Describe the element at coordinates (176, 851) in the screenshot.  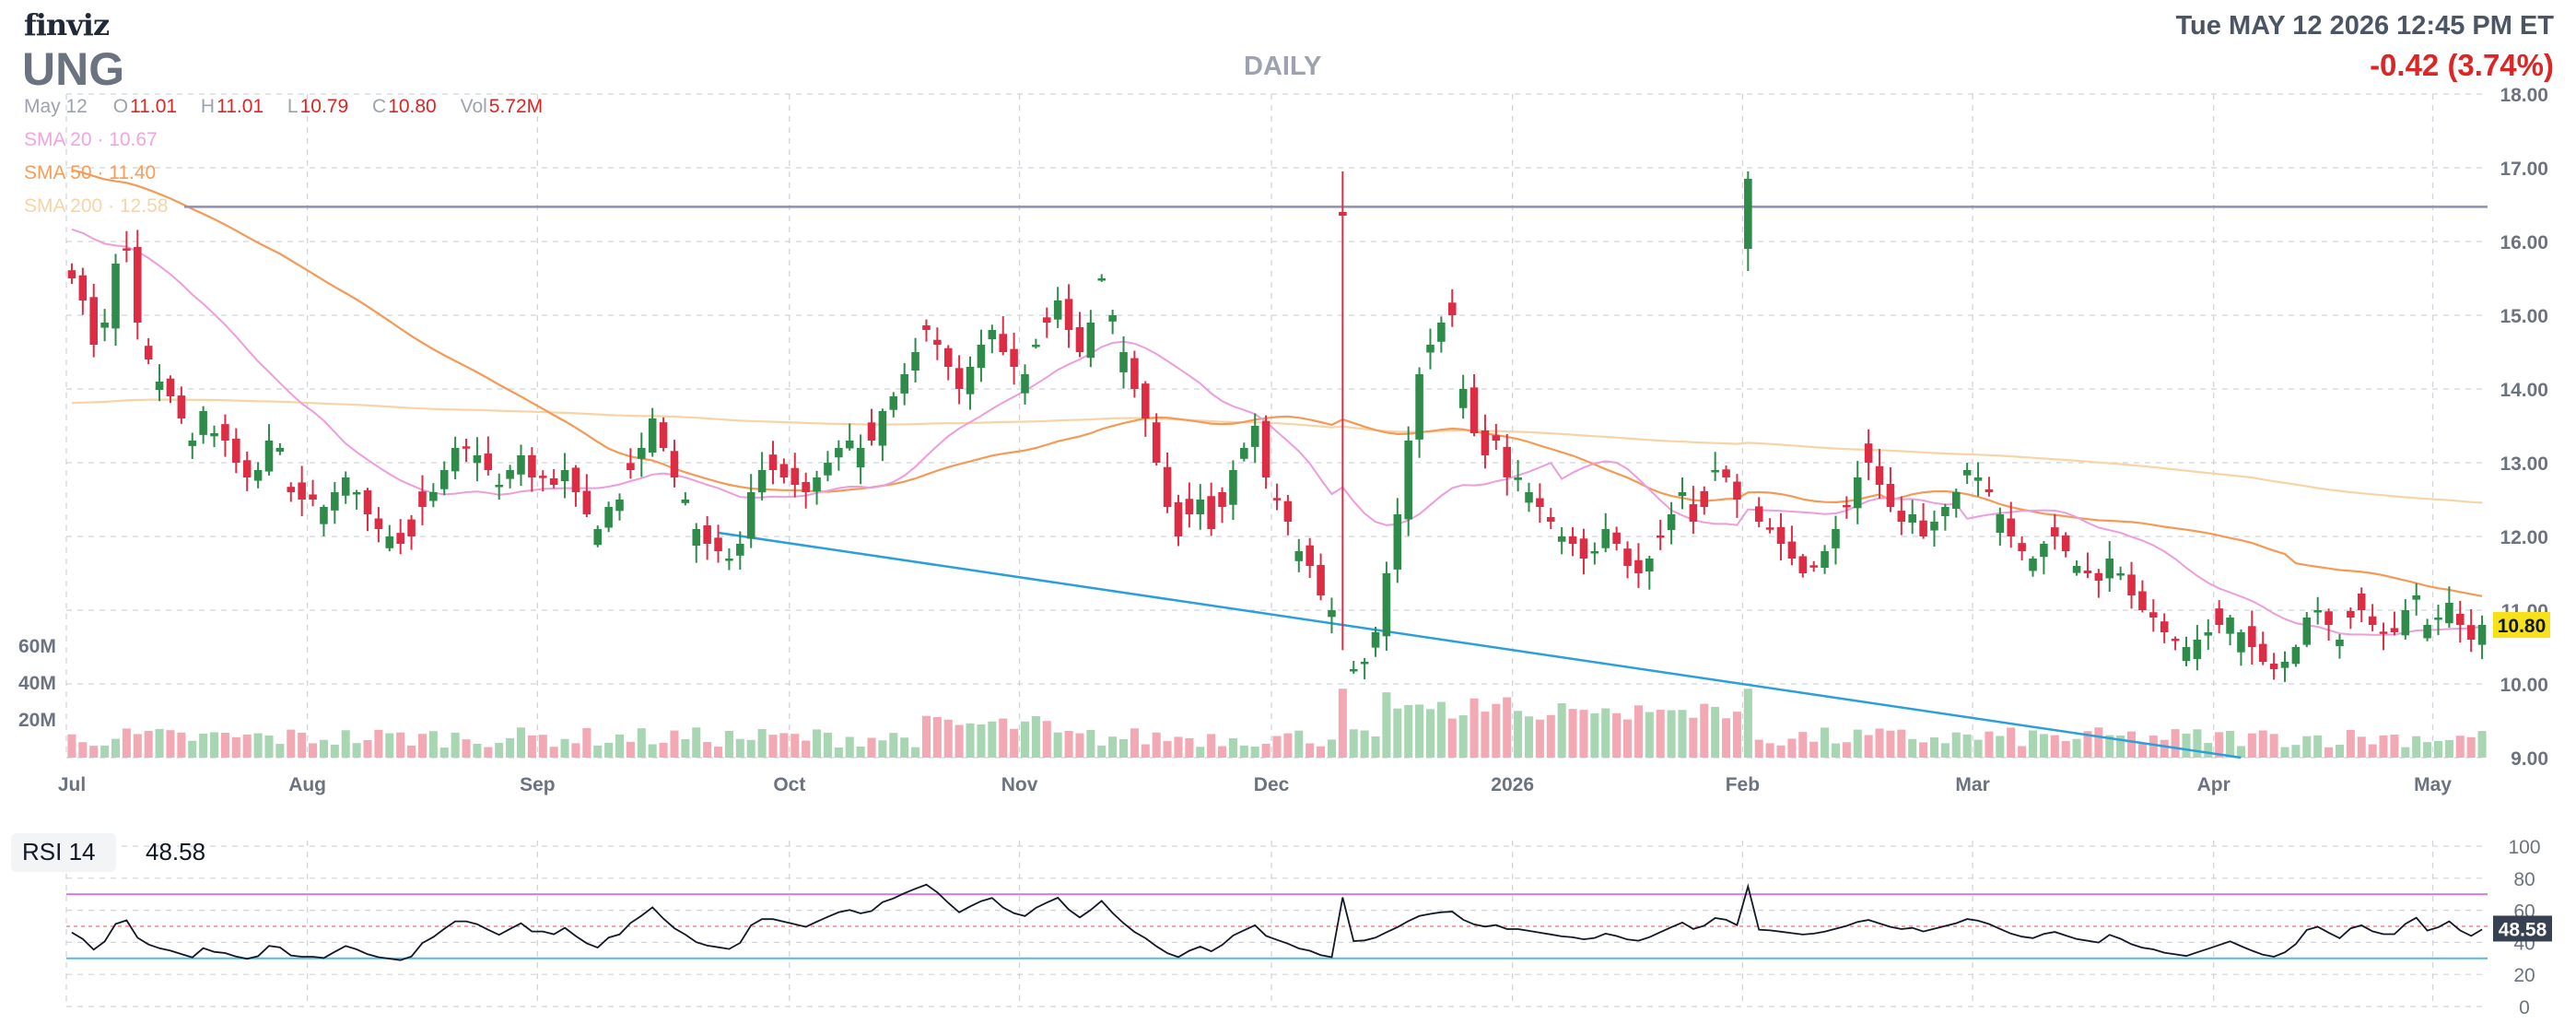
I see `rsi-value: 48.58` at that location.